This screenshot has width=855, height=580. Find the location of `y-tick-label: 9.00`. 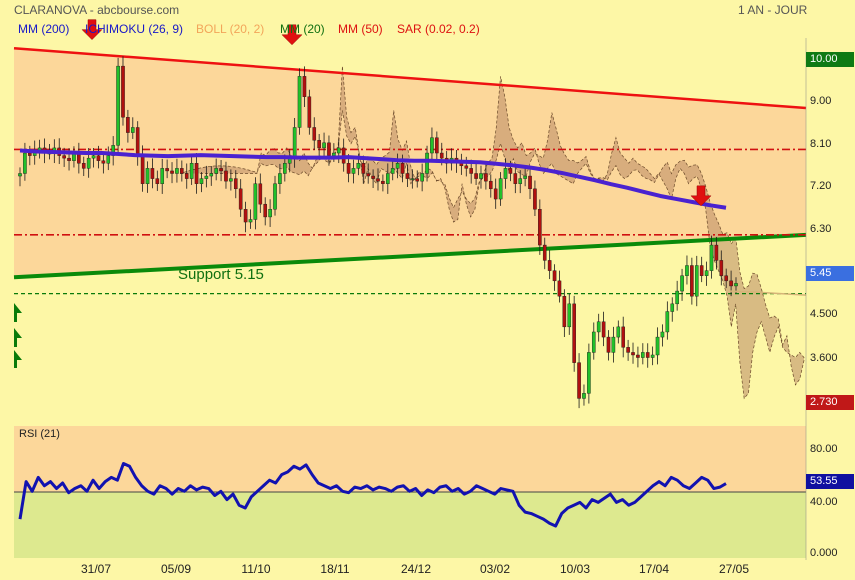

y-tick-label: 9.00 is located at coordinates (821, 101).